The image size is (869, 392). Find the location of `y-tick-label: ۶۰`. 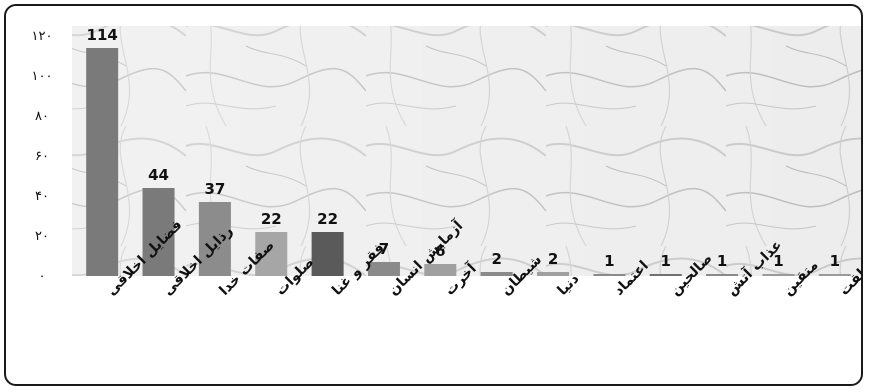

y-tick-label: ۶۰ is located at coordinates (42, 156).